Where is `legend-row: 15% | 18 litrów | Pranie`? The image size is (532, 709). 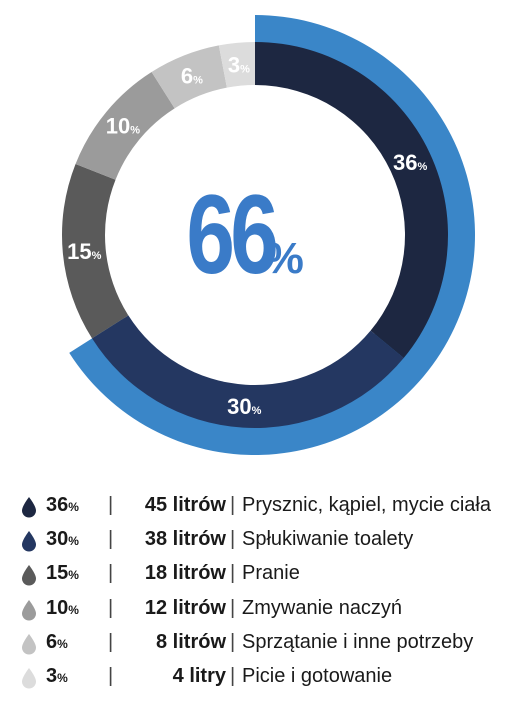 legend-row: 15% | 18 litrów | Pranie is located at coordinates (272, 575).